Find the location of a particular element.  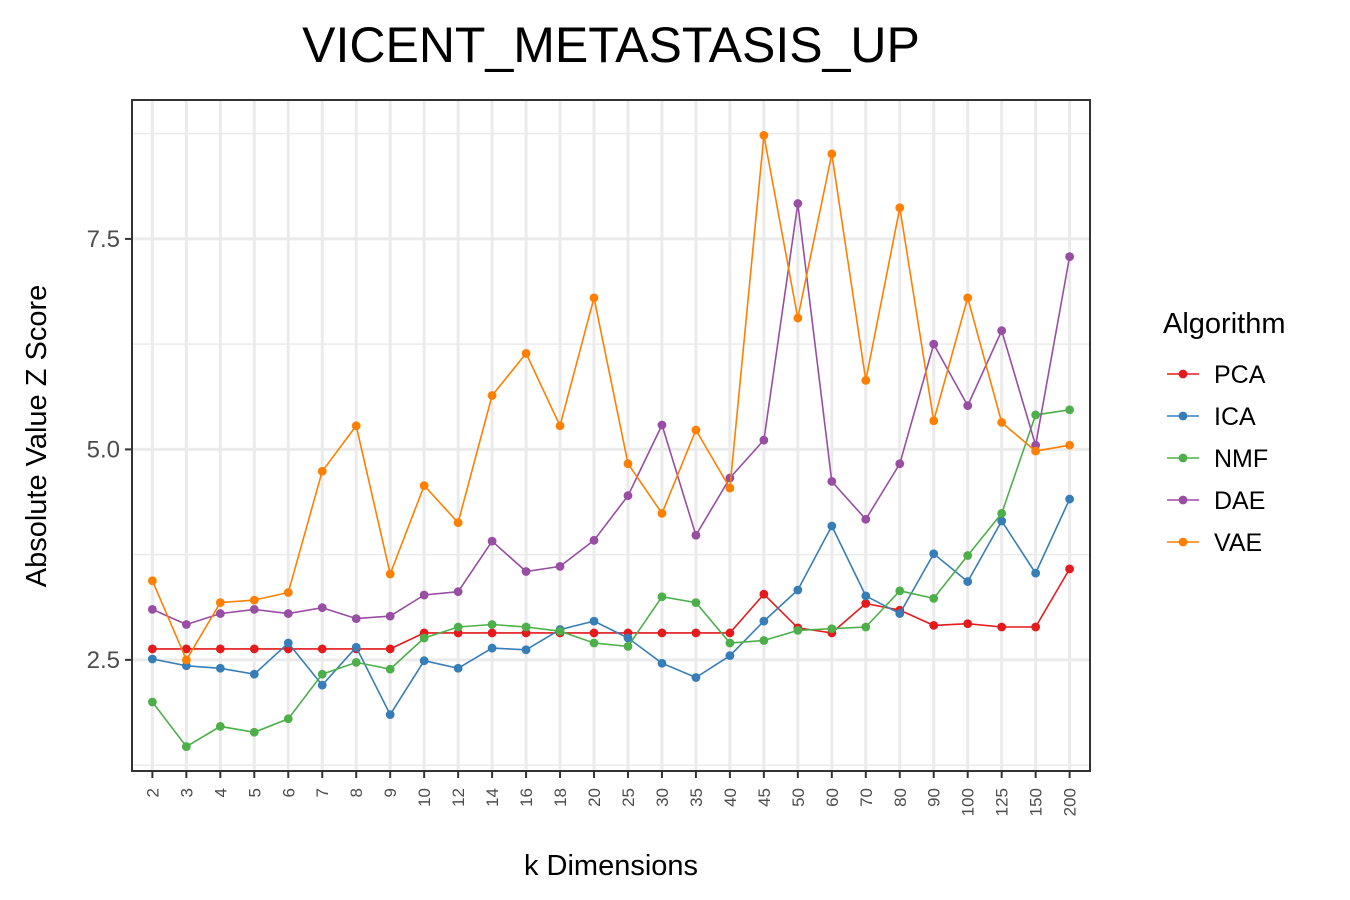

legend-title: Algorithm is located at coordinates (1224, 324).